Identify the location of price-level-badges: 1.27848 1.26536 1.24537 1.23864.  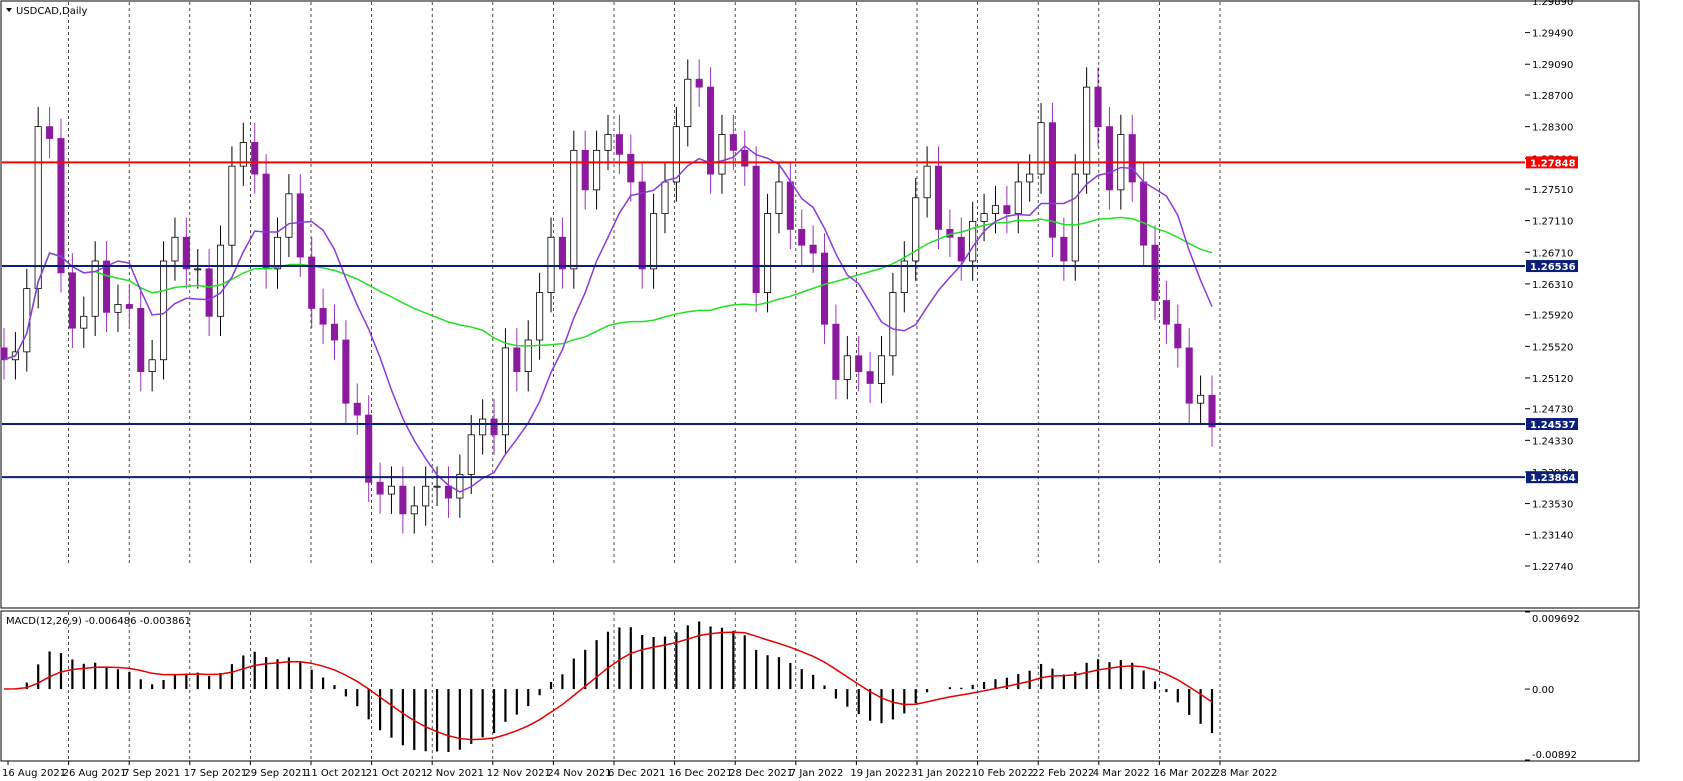
(1552, 320).